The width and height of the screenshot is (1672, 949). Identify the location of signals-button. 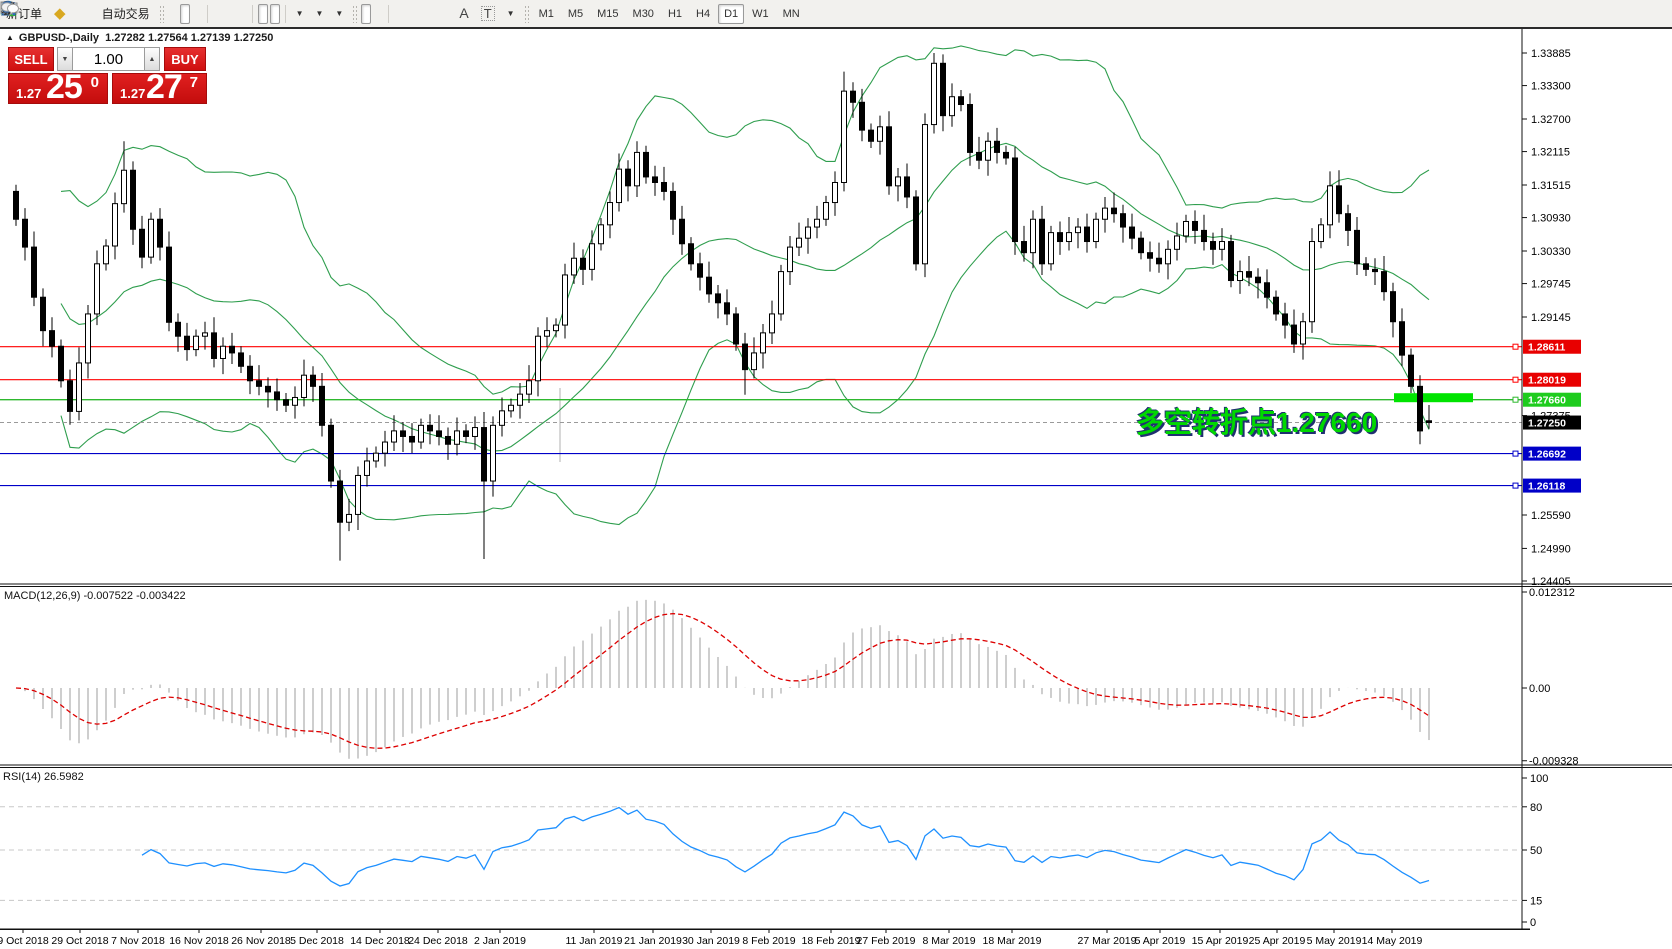
(48, 12).